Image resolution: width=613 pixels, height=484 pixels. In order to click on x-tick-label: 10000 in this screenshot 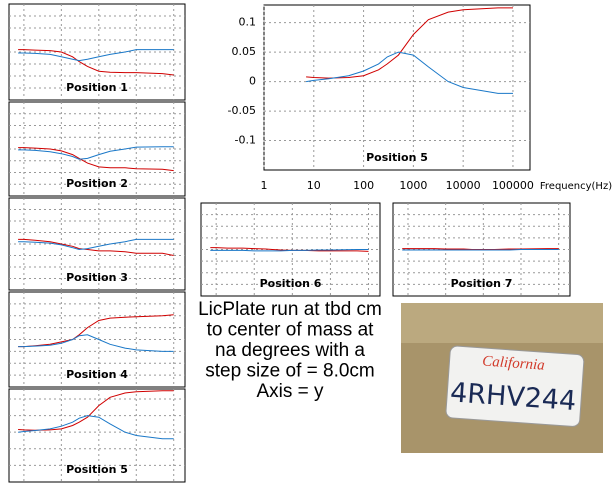, I will do `click(463, 185)`.